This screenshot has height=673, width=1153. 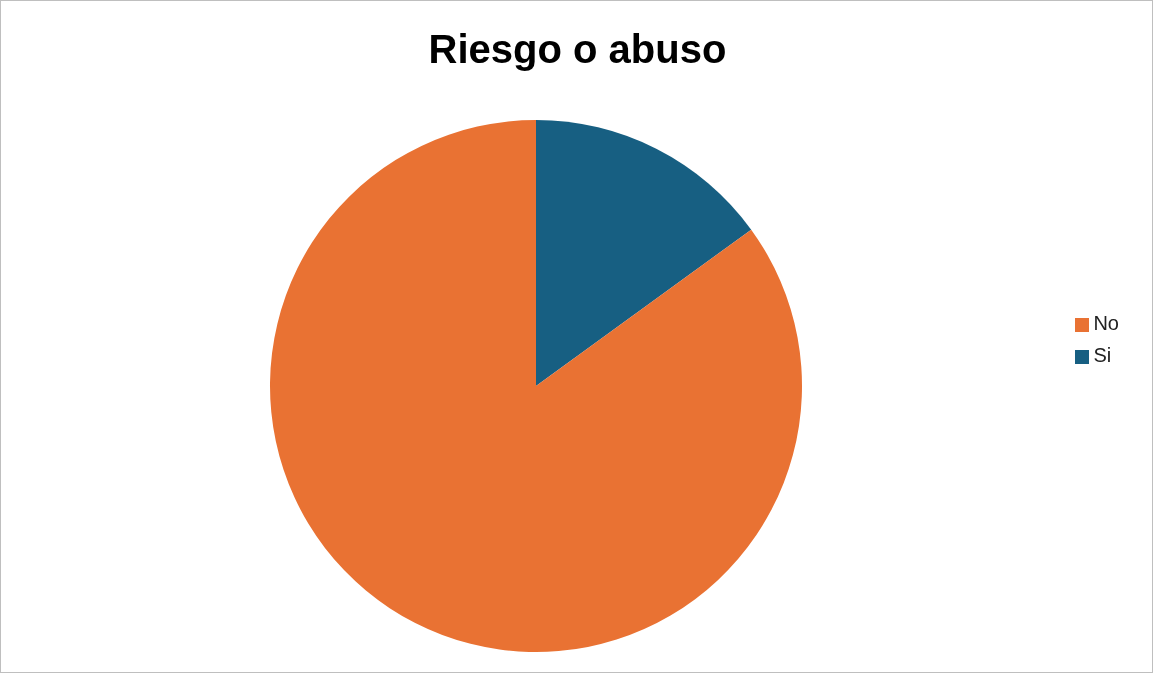 I want to click on pie-slice, so click(x=644, y=253).